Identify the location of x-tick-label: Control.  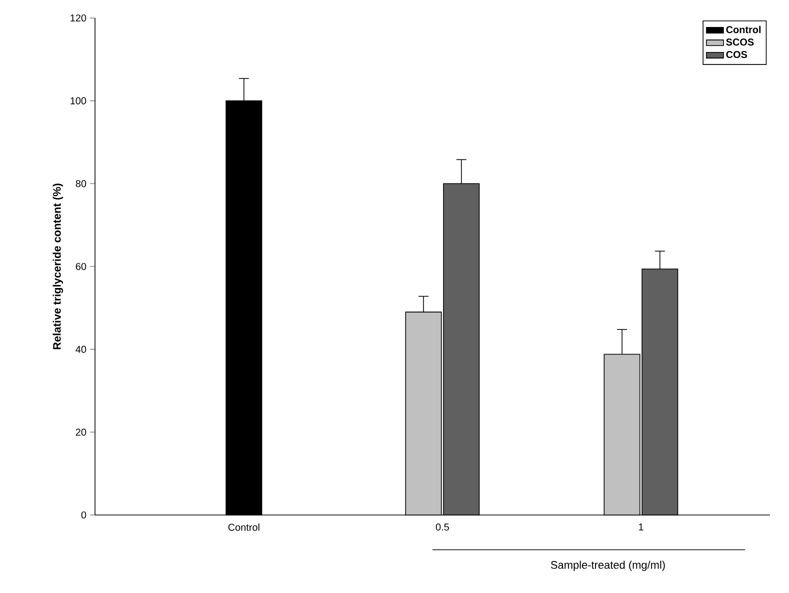
(244, 527).